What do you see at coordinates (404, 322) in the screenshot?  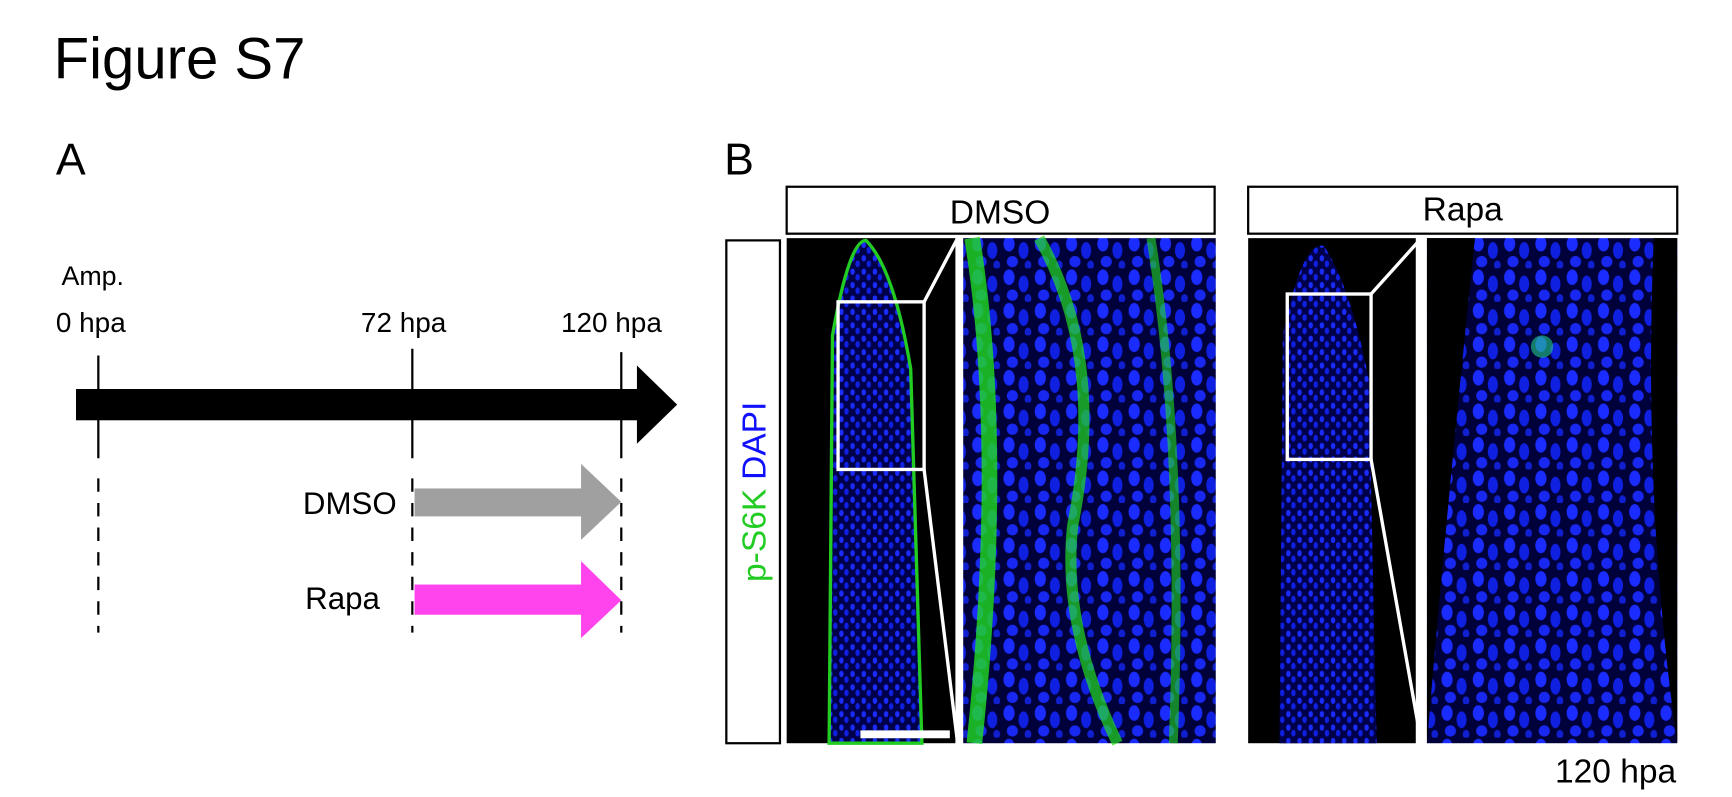 I see `timepoint-label: 72 hpa` at bounding box center [404, 322].